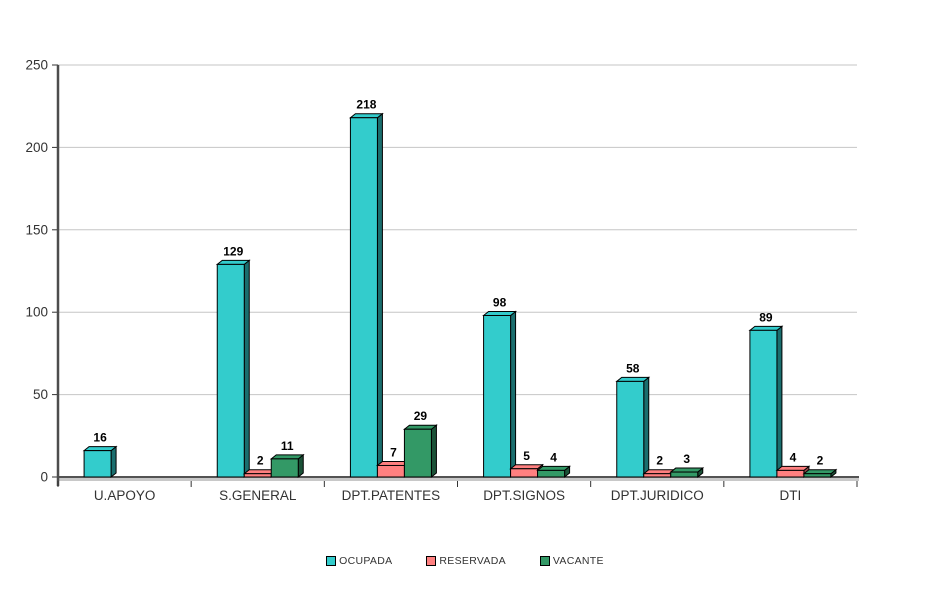 The image size is (930, 602). I want to click on legend-swatch-ocupada, so click(331, 561).